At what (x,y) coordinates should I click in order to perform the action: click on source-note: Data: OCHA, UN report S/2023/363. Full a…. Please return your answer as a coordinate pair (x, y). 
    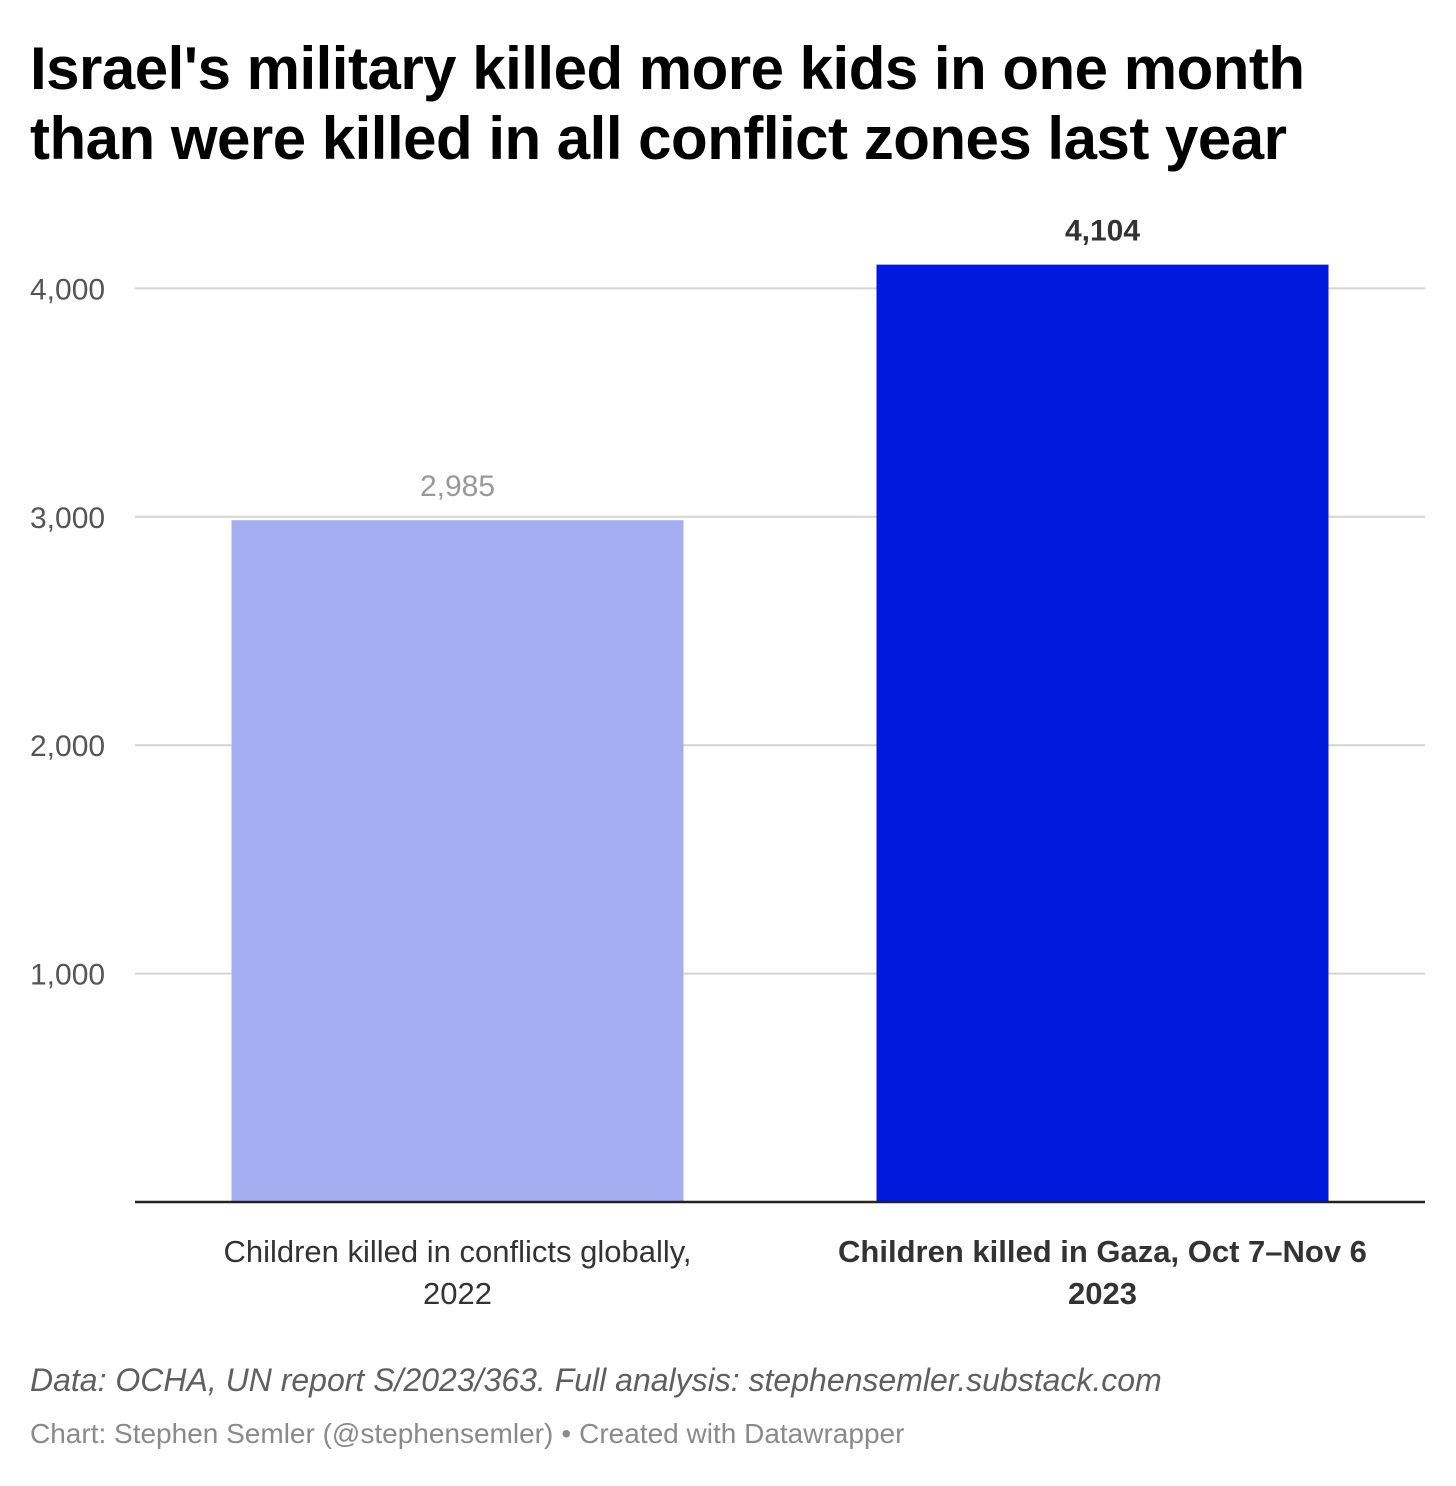
    Looking at the image, I should click on (596, 1380).